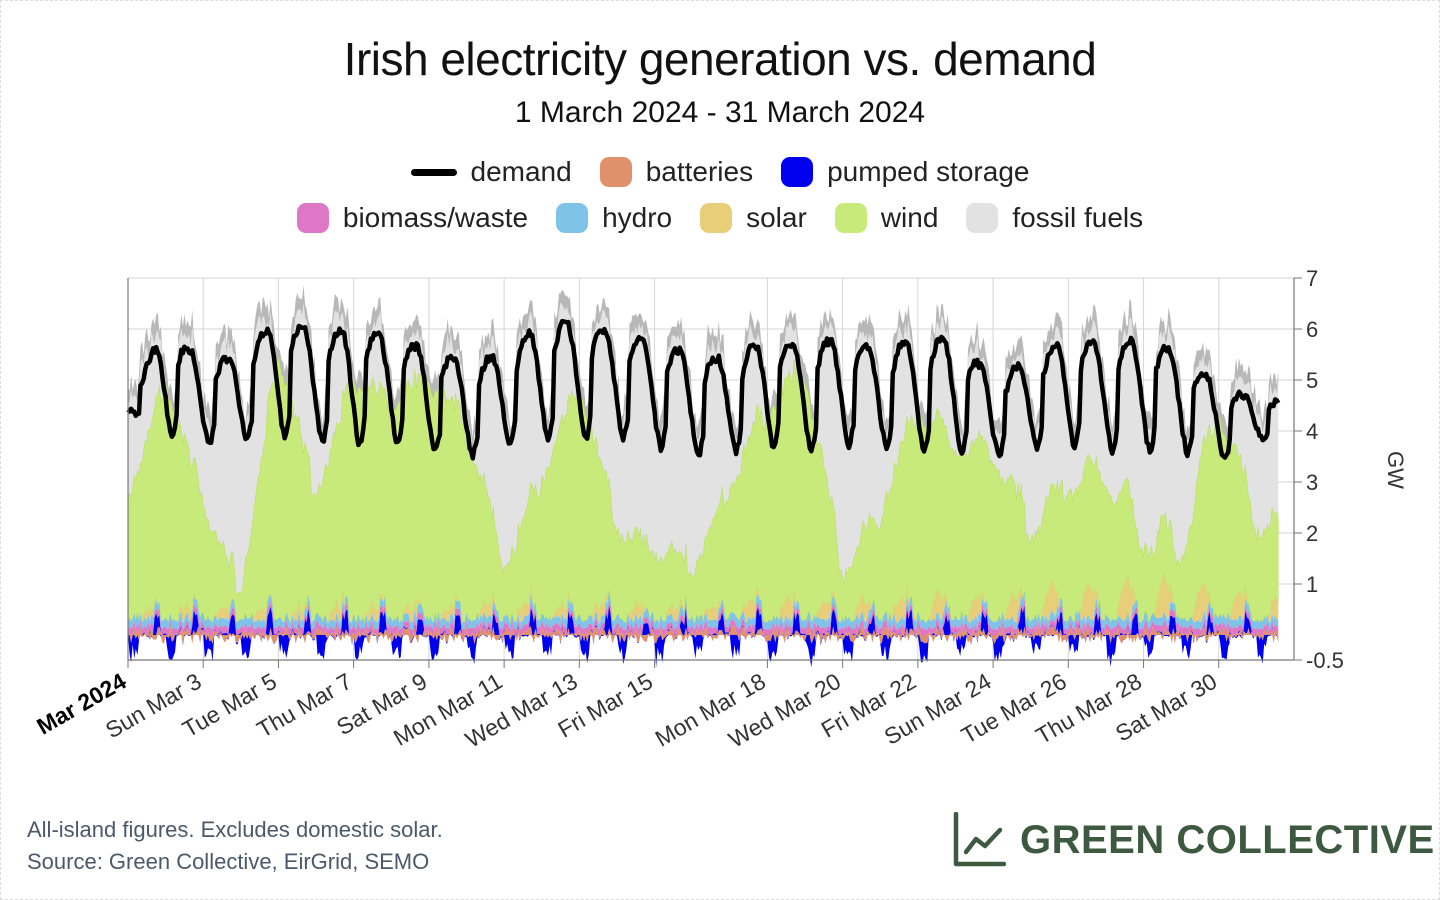  Describe the element at coordinates (1078, 217) in the screenshot. I see `legend-label: fossil fuels` at that location.